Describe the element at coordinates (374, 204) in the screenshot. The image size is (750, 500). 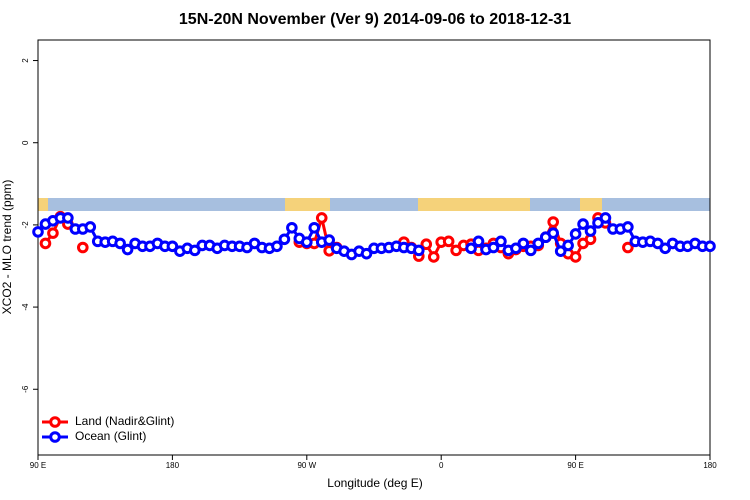
I see `map-strip` at that location.